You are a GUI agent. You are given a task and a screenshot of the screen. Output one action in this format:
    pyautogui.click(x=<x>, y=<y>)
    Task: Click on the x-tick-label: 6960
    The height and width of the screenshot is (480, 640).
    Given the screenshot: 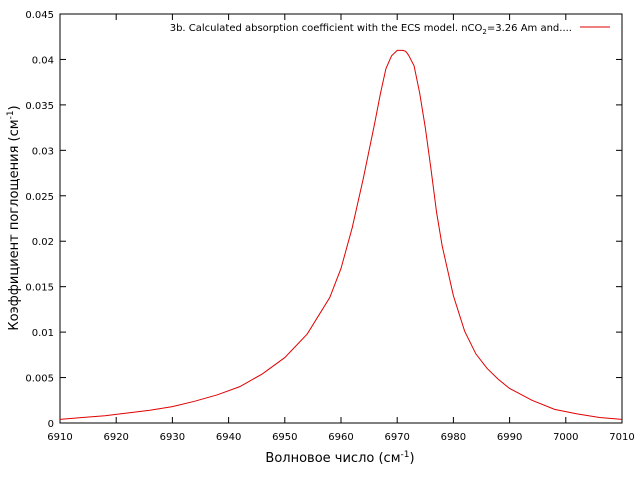 What is the action you would take?
    pyautogui.click(x=340, y=437)
    